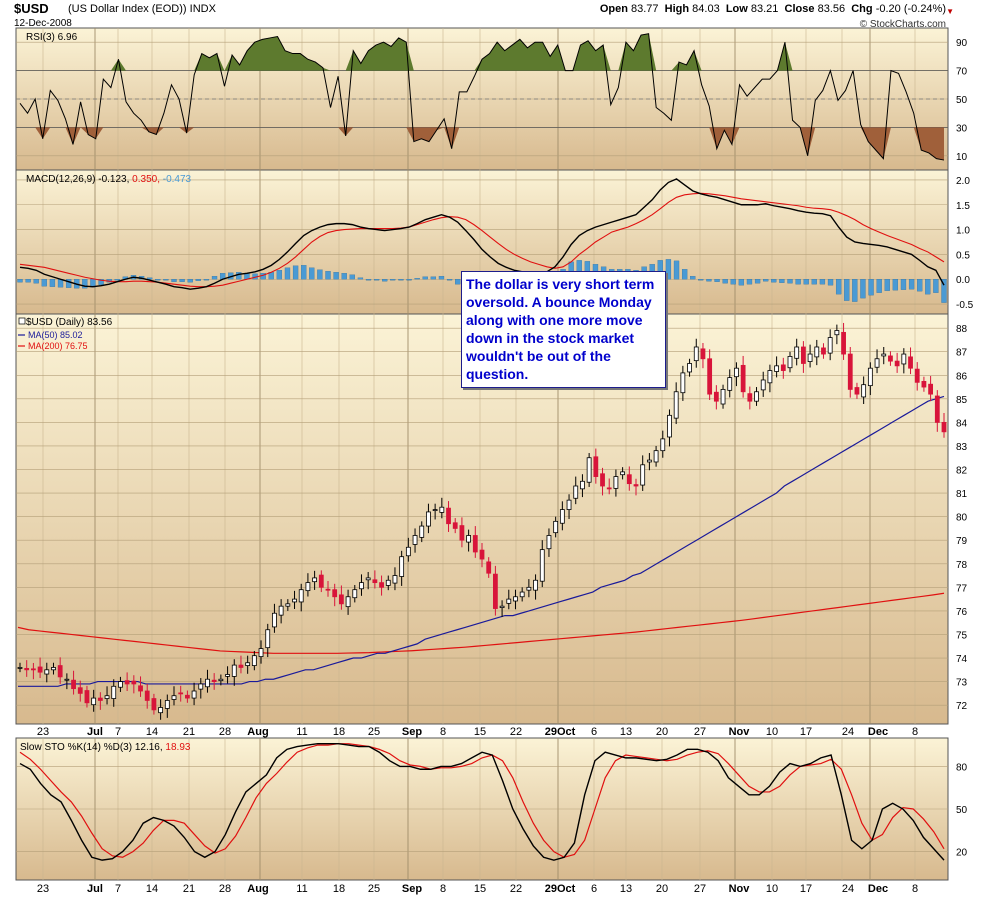 The image size is (990, 897). I want to click on chart-date: 12-Dec-2008, so click(43, 23).